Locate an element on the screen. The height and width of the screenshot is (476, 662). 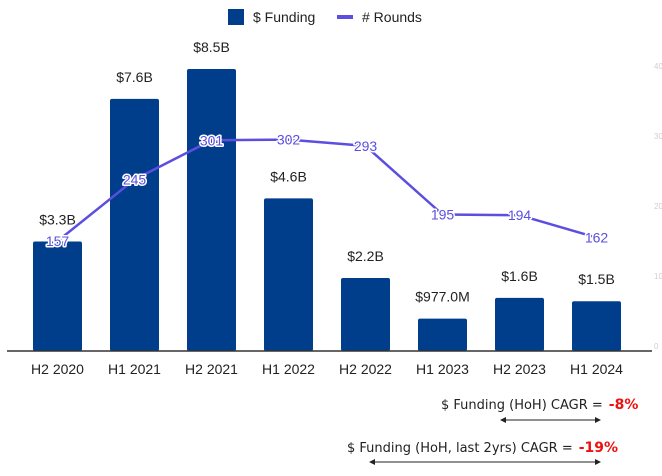
category-label: H1 2023 is located at coordinates (442, 369).